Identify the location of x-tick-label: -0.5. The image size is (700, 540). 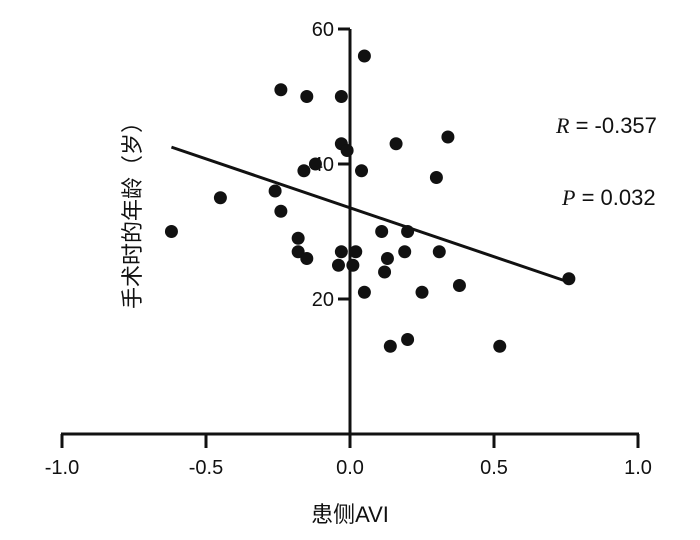
(206, 468).